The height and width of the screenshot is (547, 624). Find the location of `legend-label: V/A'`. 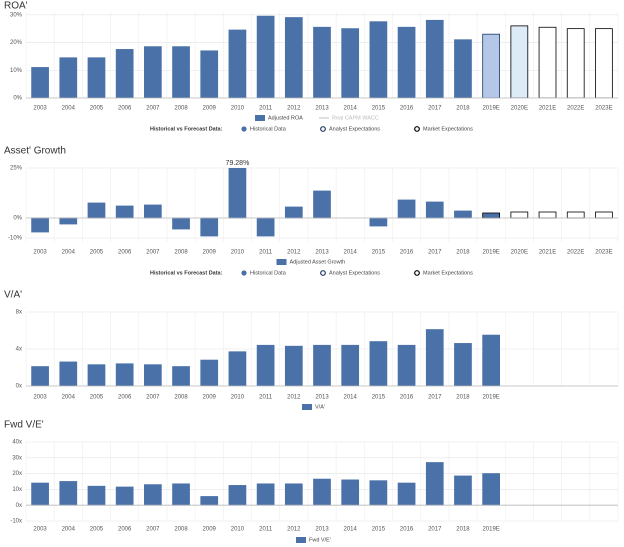

legend-label: V/A' is located at coordinates (320, 407).